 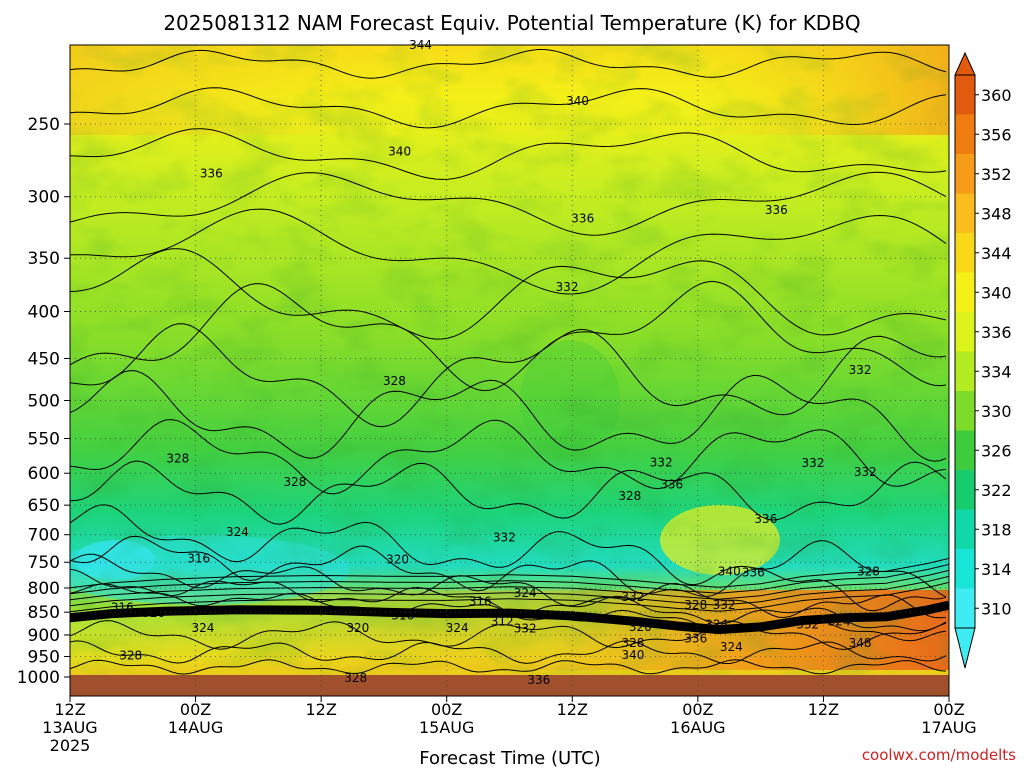 I want to click on y-tick-label: 500, so click(x=44, y=402).